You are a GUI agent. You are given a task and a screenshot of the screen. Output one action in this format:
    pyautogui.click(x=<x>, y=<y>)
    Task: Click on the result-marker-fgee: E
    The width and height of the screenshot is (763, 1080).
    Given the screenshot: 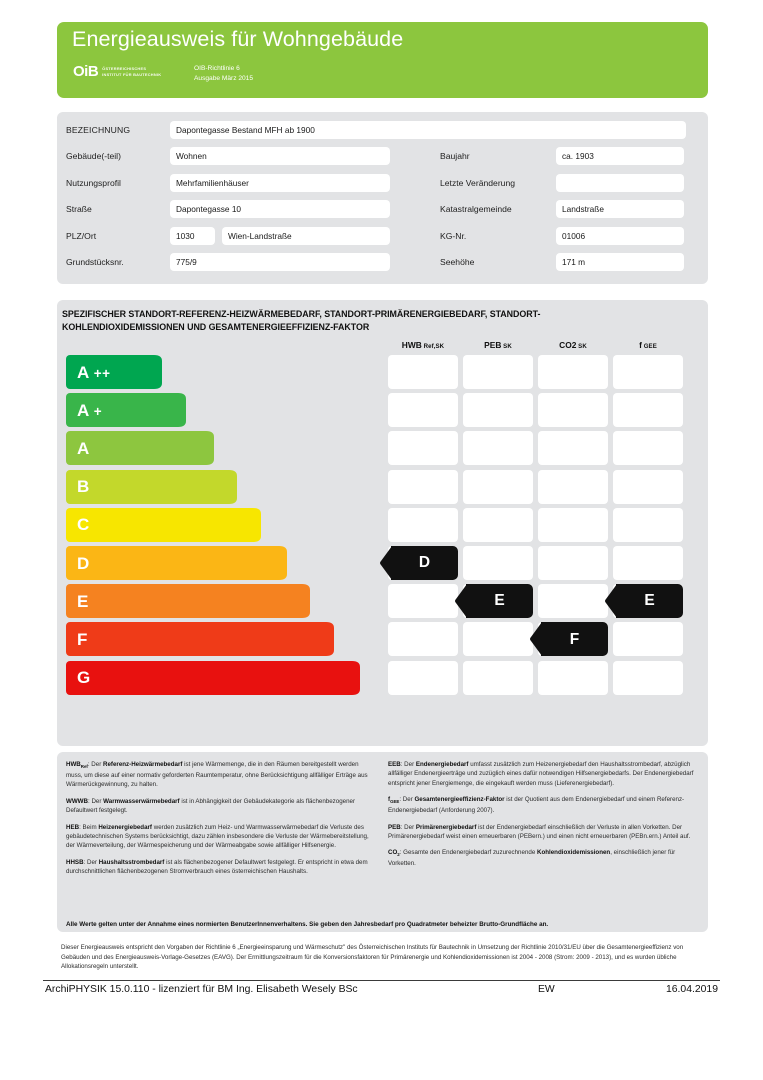 What is the action you would take?
    pyautogui.click(x=644, y=601)
    